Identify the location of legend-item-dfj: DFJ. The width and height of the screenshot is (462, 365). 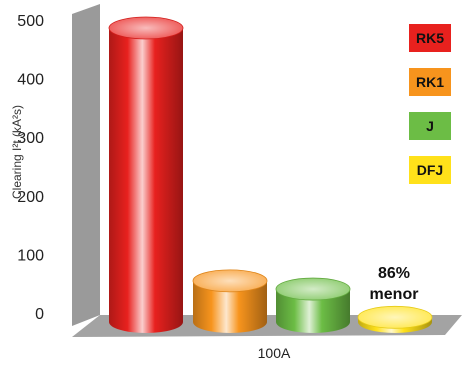
(430, 170).